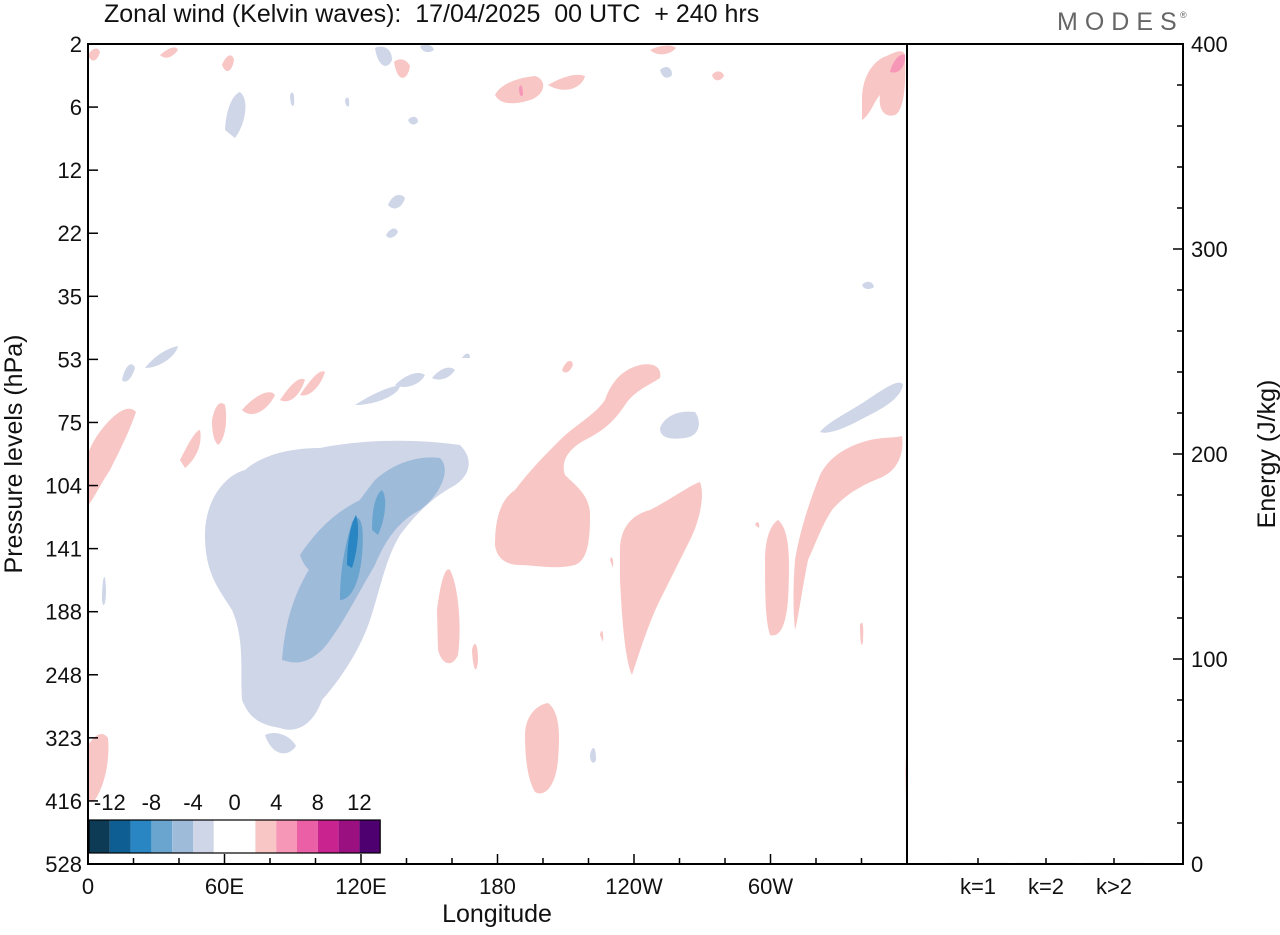  I want to click on y-tick-label-323: 323, so click(63, 738).